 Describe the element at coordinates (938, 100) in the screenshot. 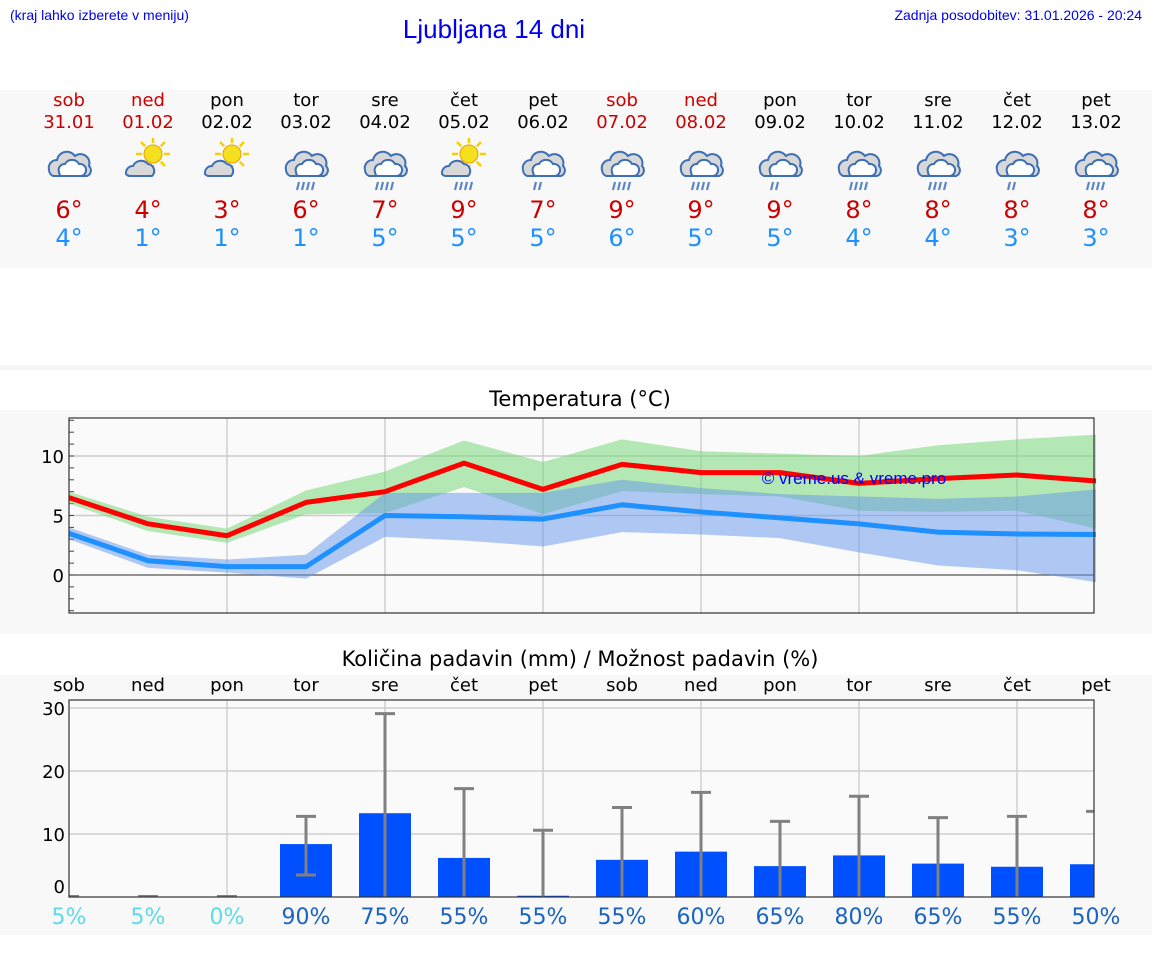

I see `day-name: sre` at that location.